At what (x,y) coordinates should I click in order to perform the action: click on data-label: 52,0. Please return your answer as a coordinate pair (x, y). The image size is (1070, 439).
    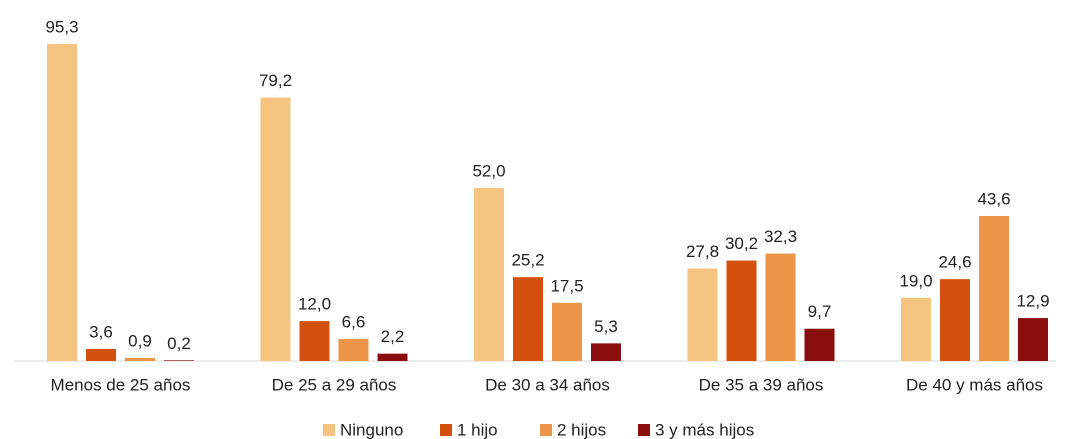
    Looking at the image, I should click on (488, 171).